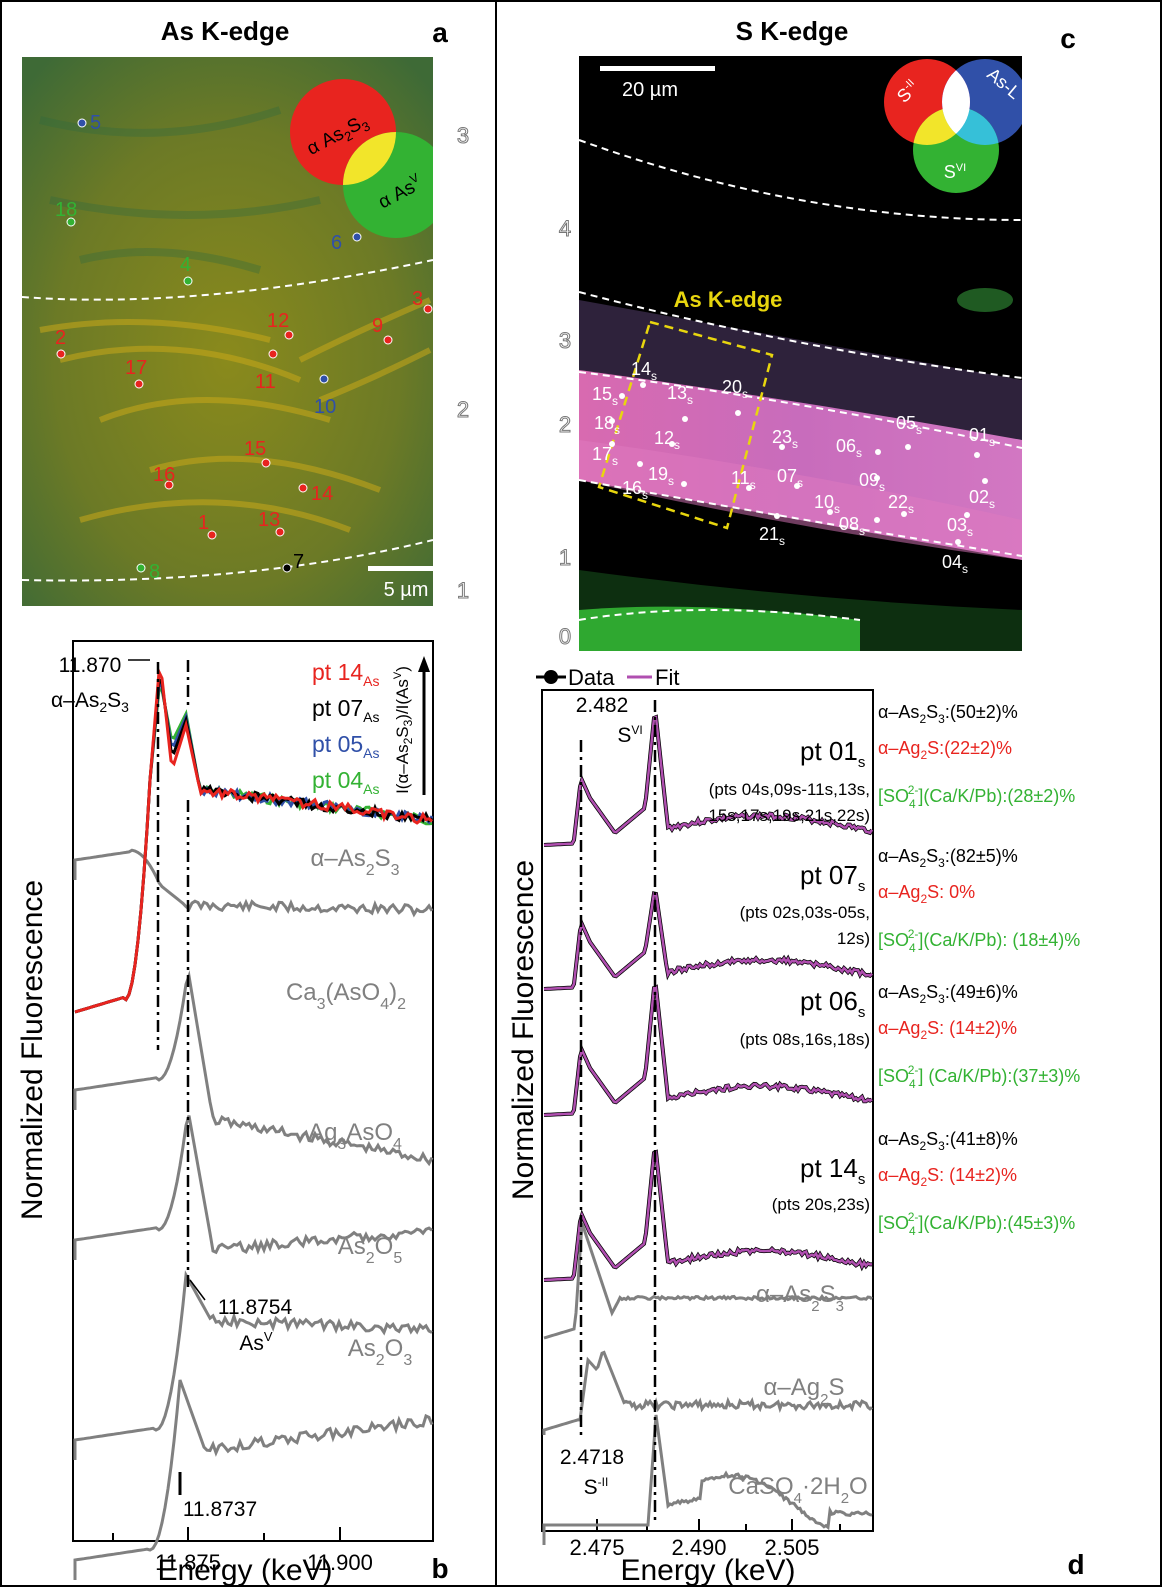 Image resolution: width=1162 pixels, height=1587 pixels. What do you see at coordinates (246, 311) in the screenshot?
I see `panel-a: As K-edge a` at bounding box center [246, 311].